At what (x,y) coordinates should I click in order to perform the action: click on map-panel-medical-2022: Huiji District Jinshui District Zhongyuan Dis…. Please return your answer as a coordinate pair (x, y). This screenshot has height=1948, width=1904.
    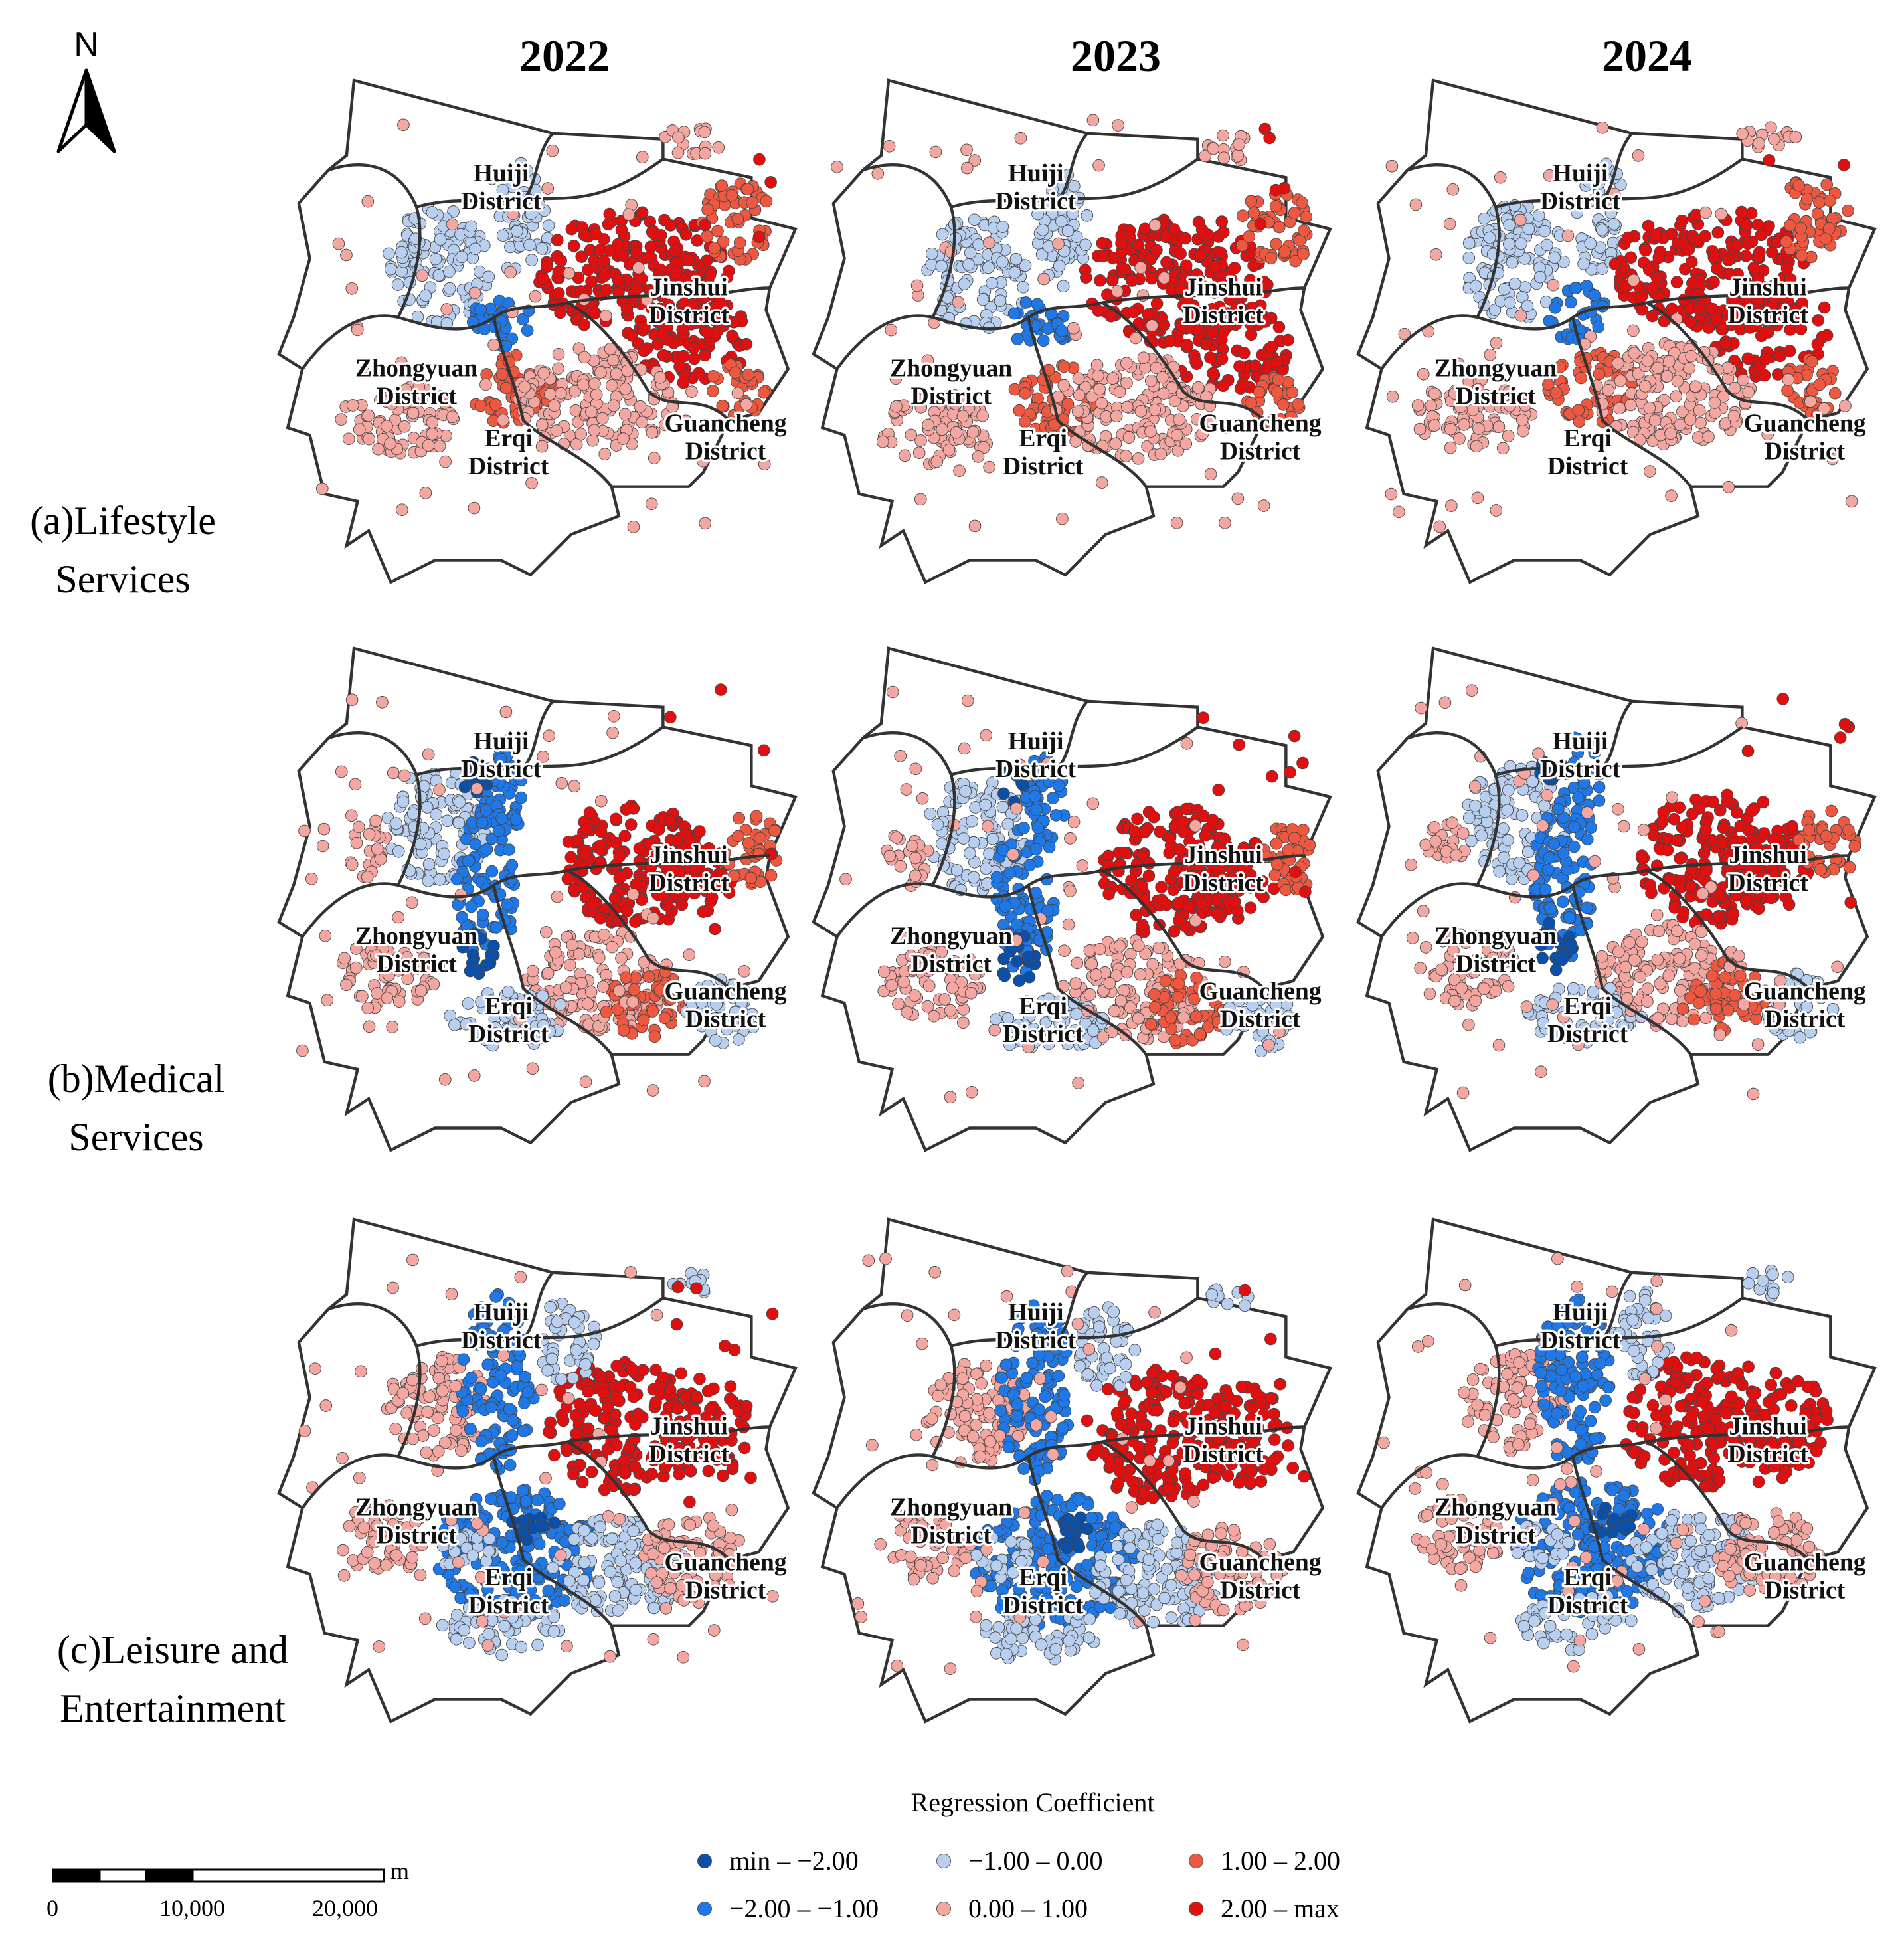
    Looking at the image, I should click on (538, 900).